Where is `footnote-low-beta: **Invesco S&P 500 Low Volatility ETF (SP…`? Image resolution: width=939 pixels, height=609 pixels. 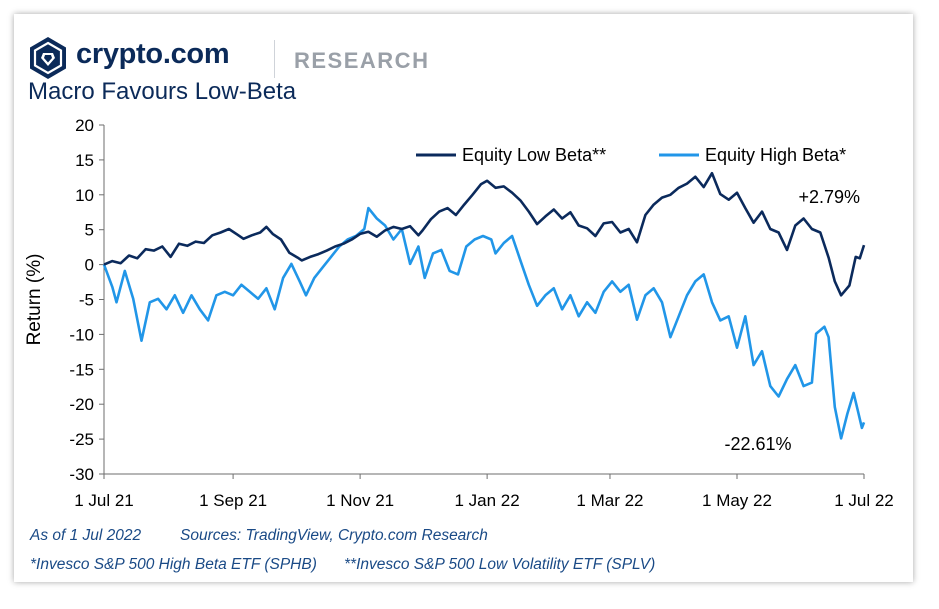 footnote-low-beta: **Invesco S&P 500 Low Volatility ETF (SP… is located at coordinates (500, 564).